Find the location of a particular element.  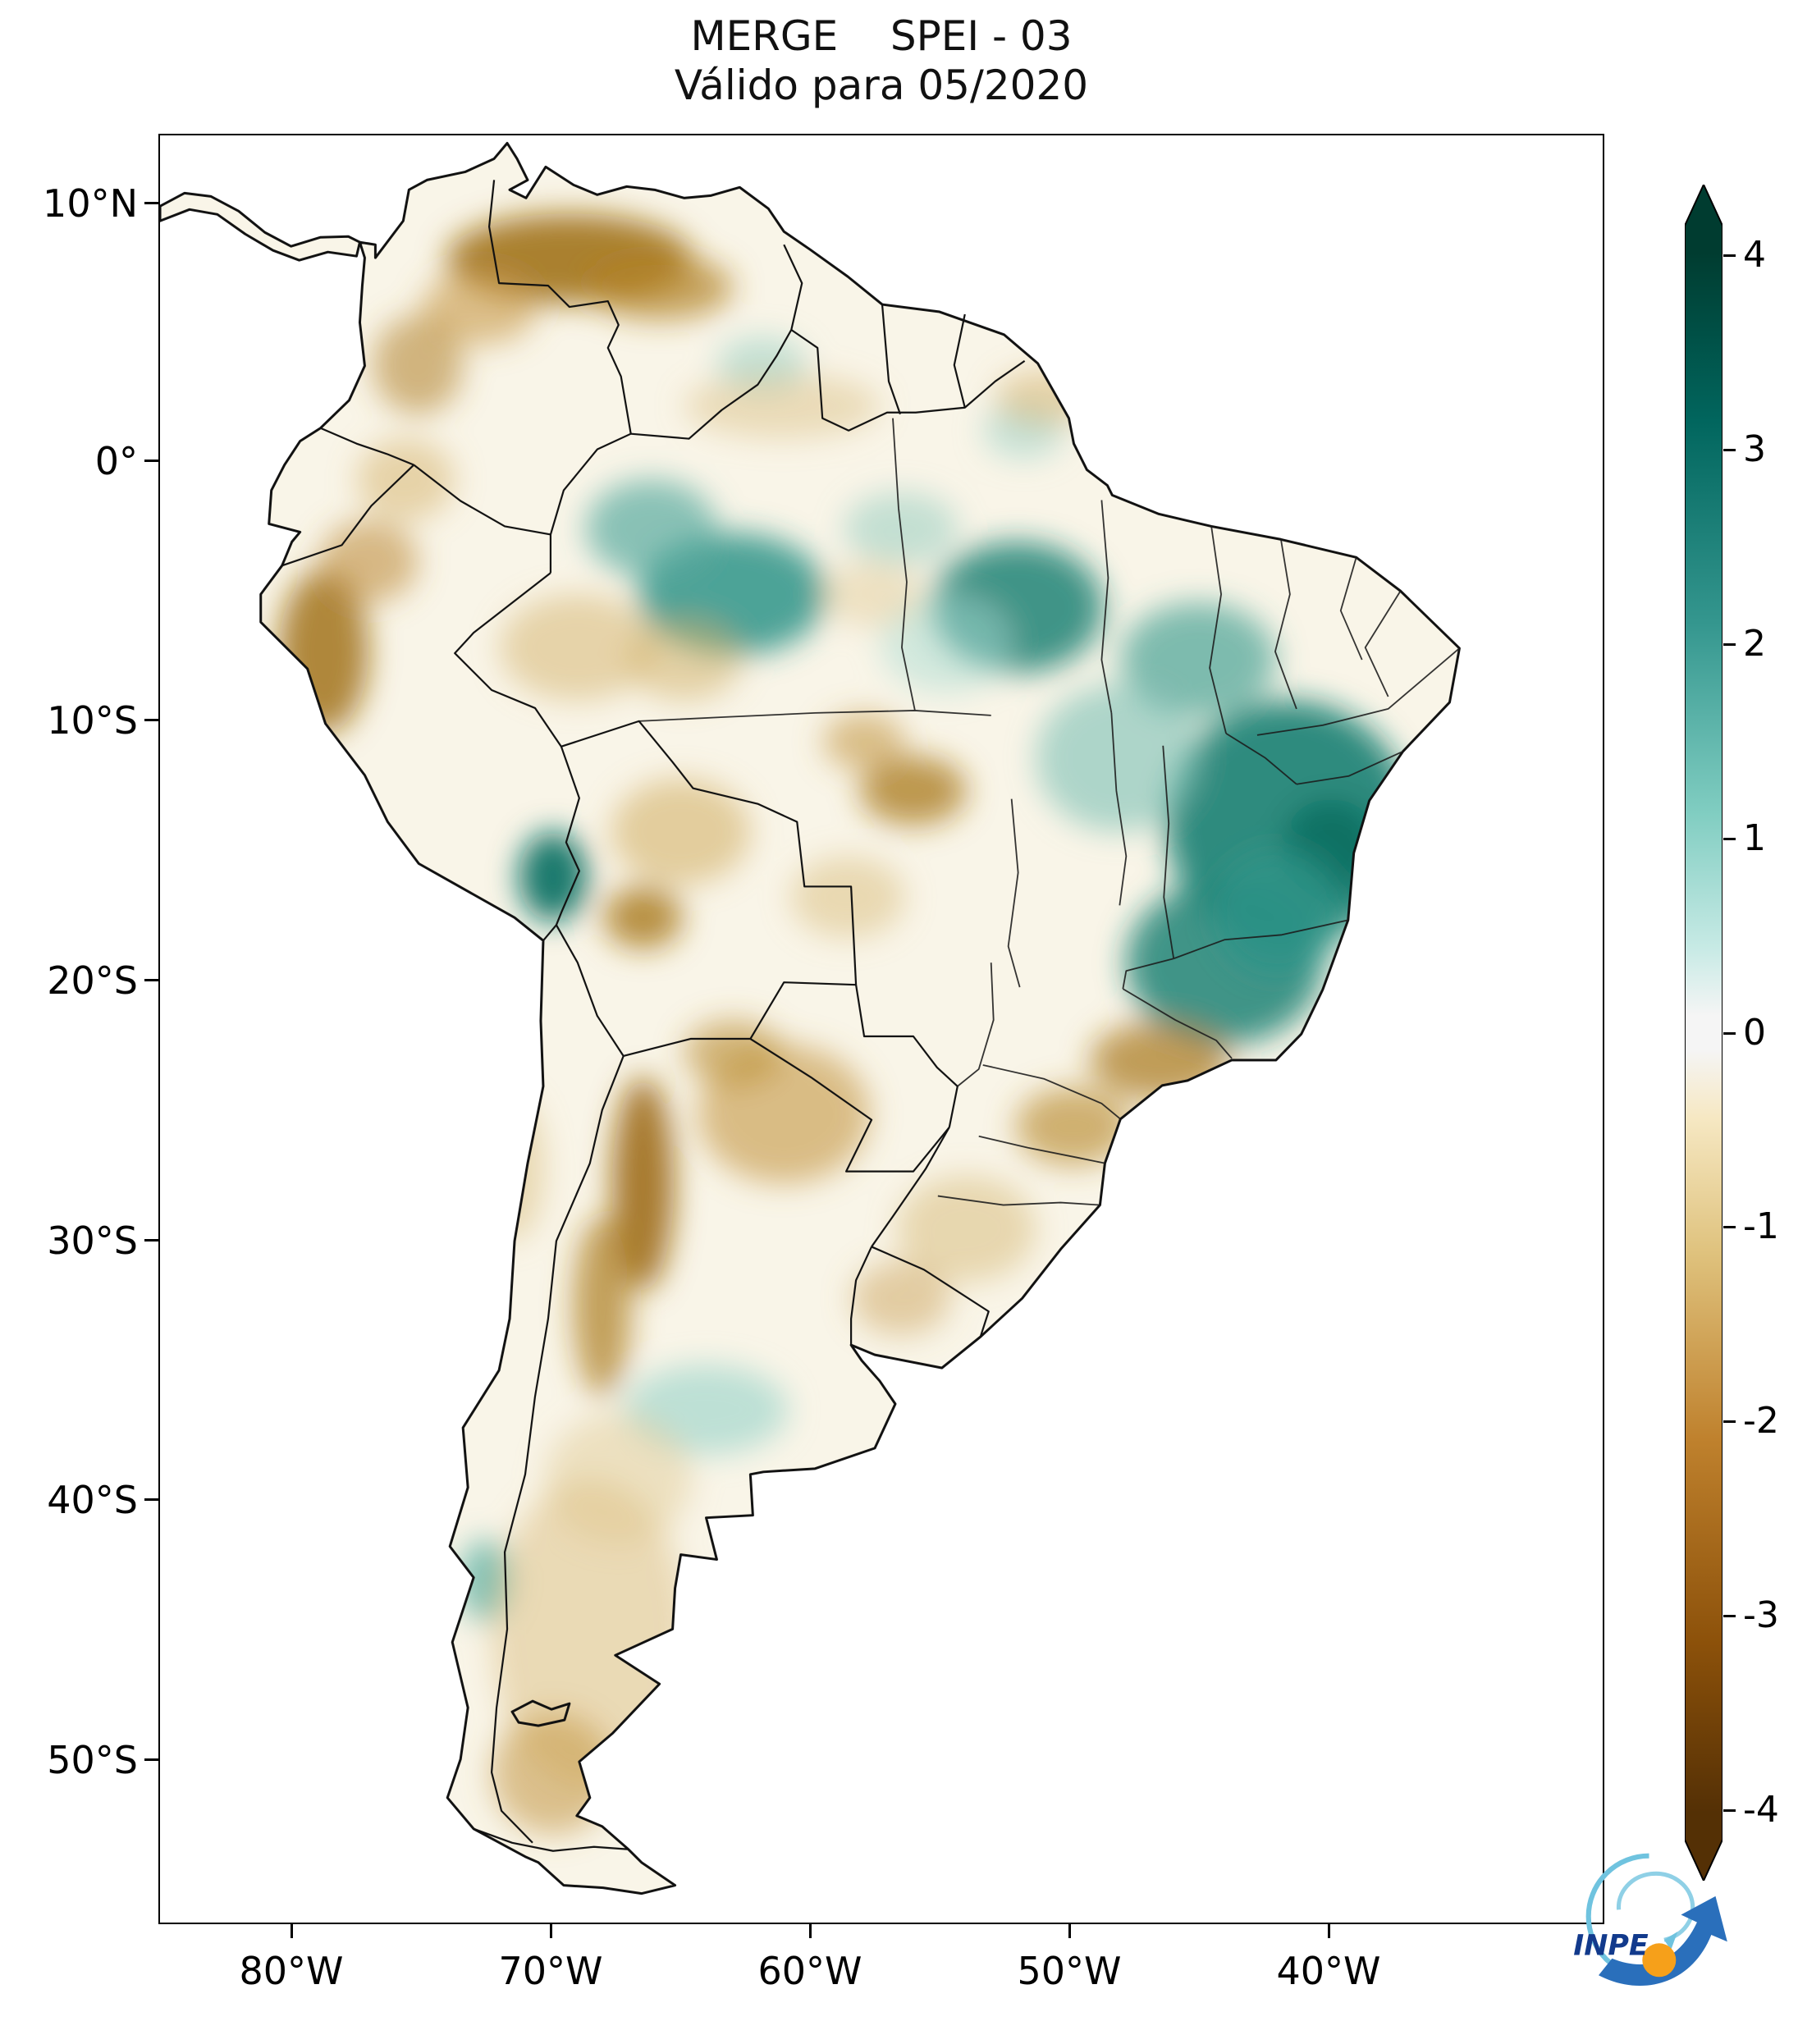

colorbar-tick-label: -1 is located at coordinates (1761, 1226).